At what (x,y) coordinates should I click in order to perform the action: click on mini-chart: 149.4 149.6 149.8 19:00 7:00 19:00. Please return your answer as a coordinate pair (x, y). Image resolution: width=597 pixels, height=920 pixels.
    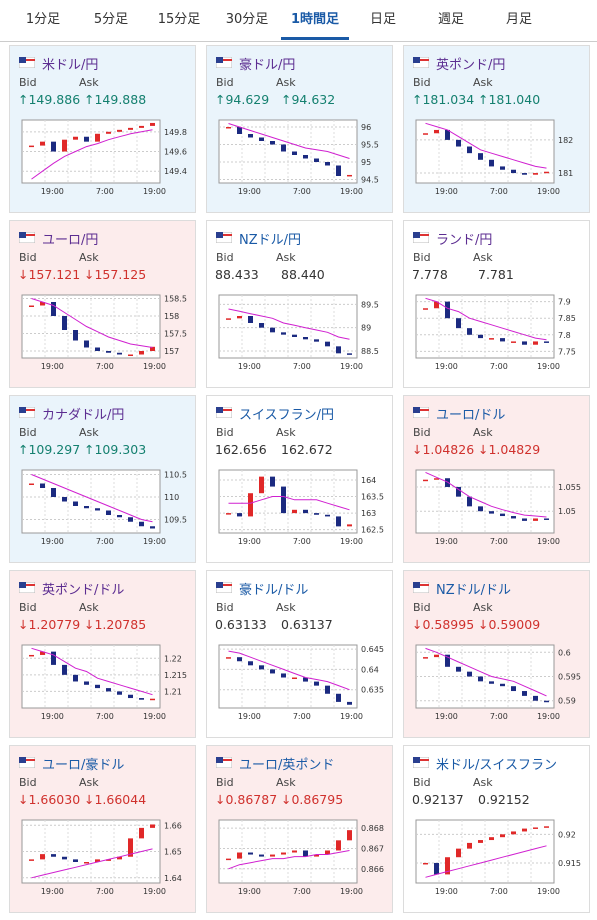
    Looking at the image, I should click on (104, 157).